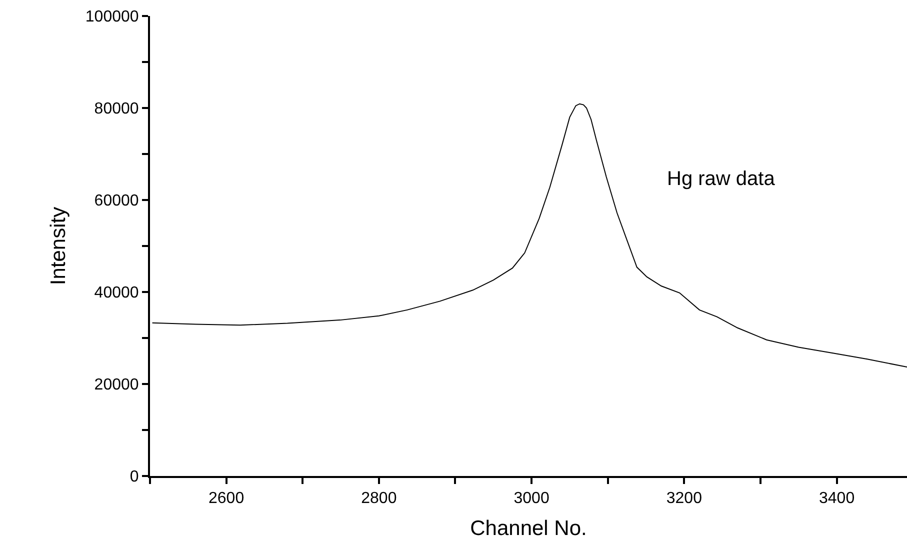 The image size is (907, 558). I want to click on y-tick-label: 0, so click(134, 477).